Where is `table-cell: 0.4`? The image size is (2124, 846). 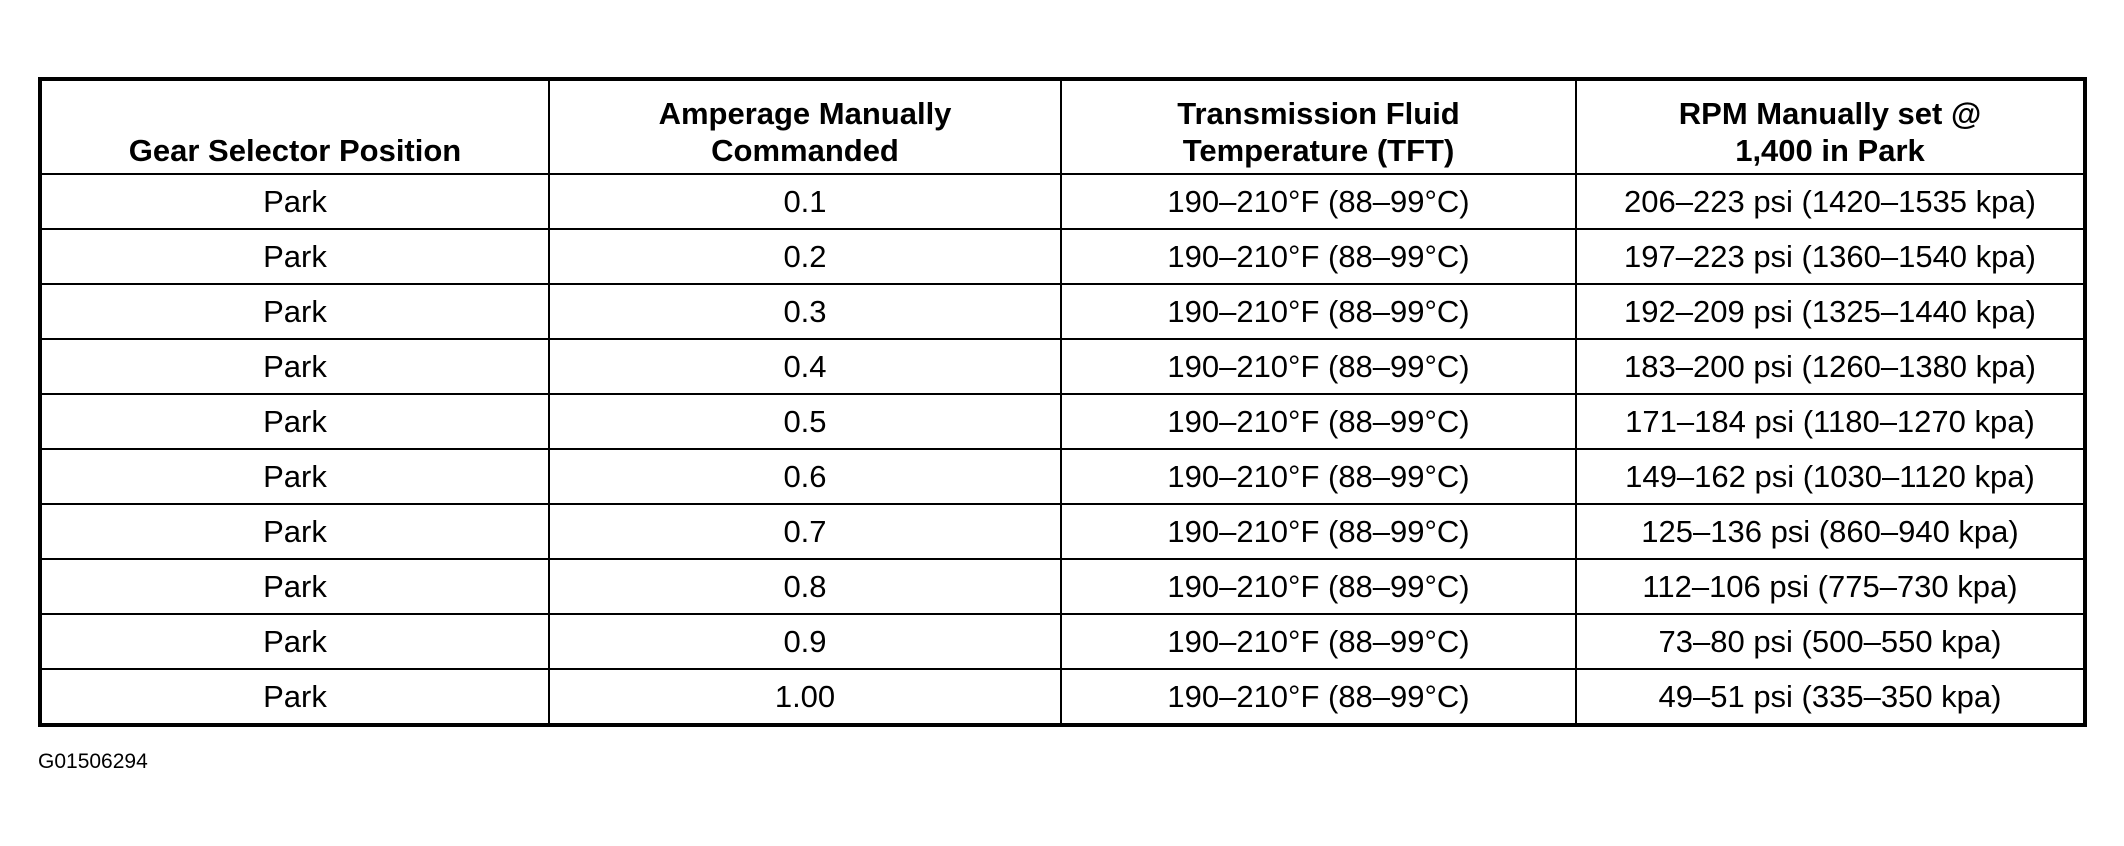 table-cell: 0.4 is located at coordinates (805, 366).